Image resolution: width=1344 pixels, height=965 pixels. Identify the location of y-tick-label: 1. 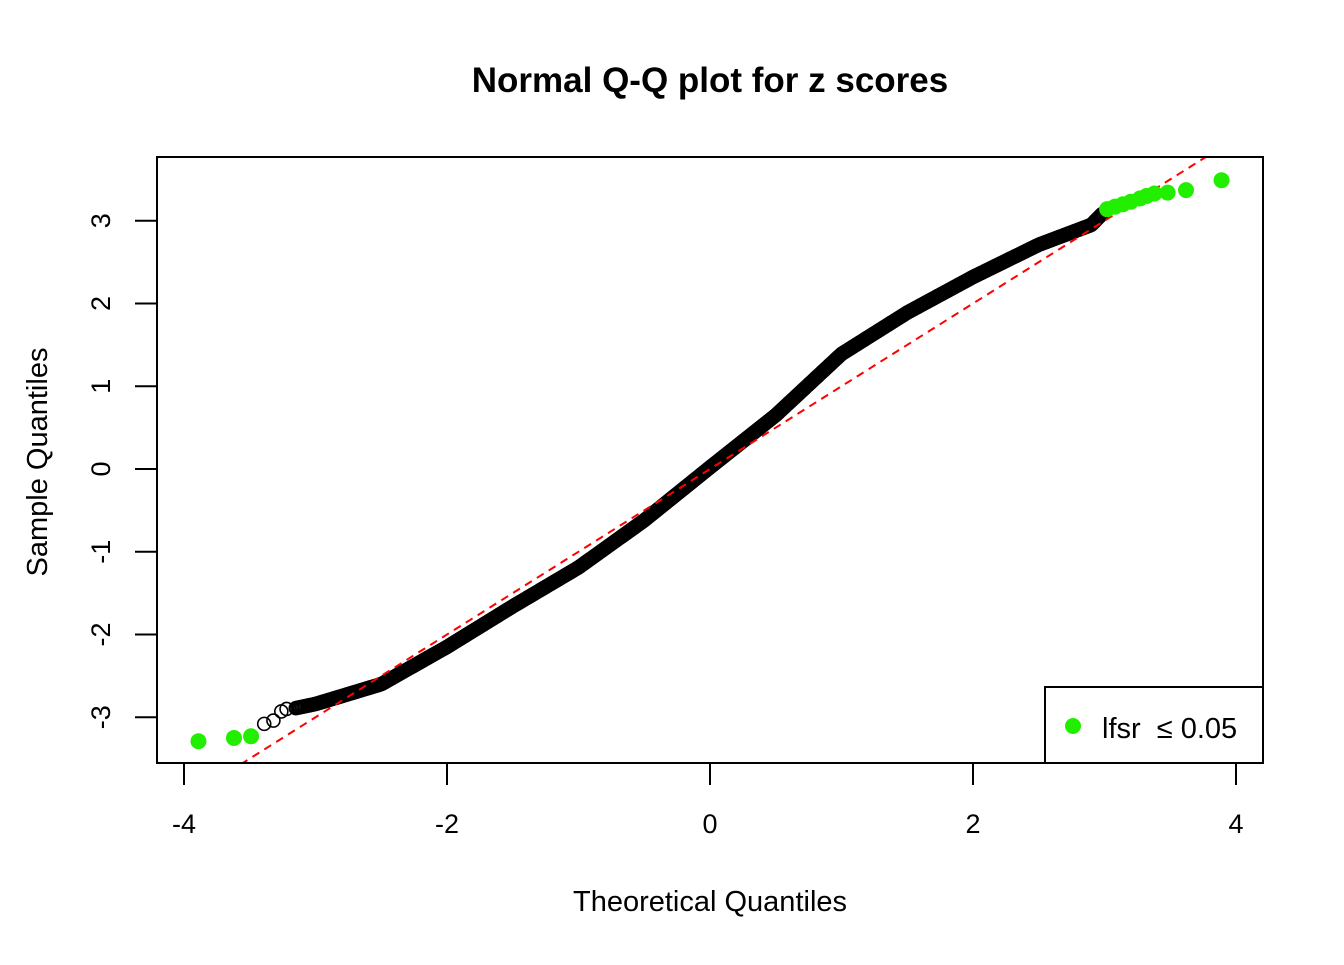
(101, 386).